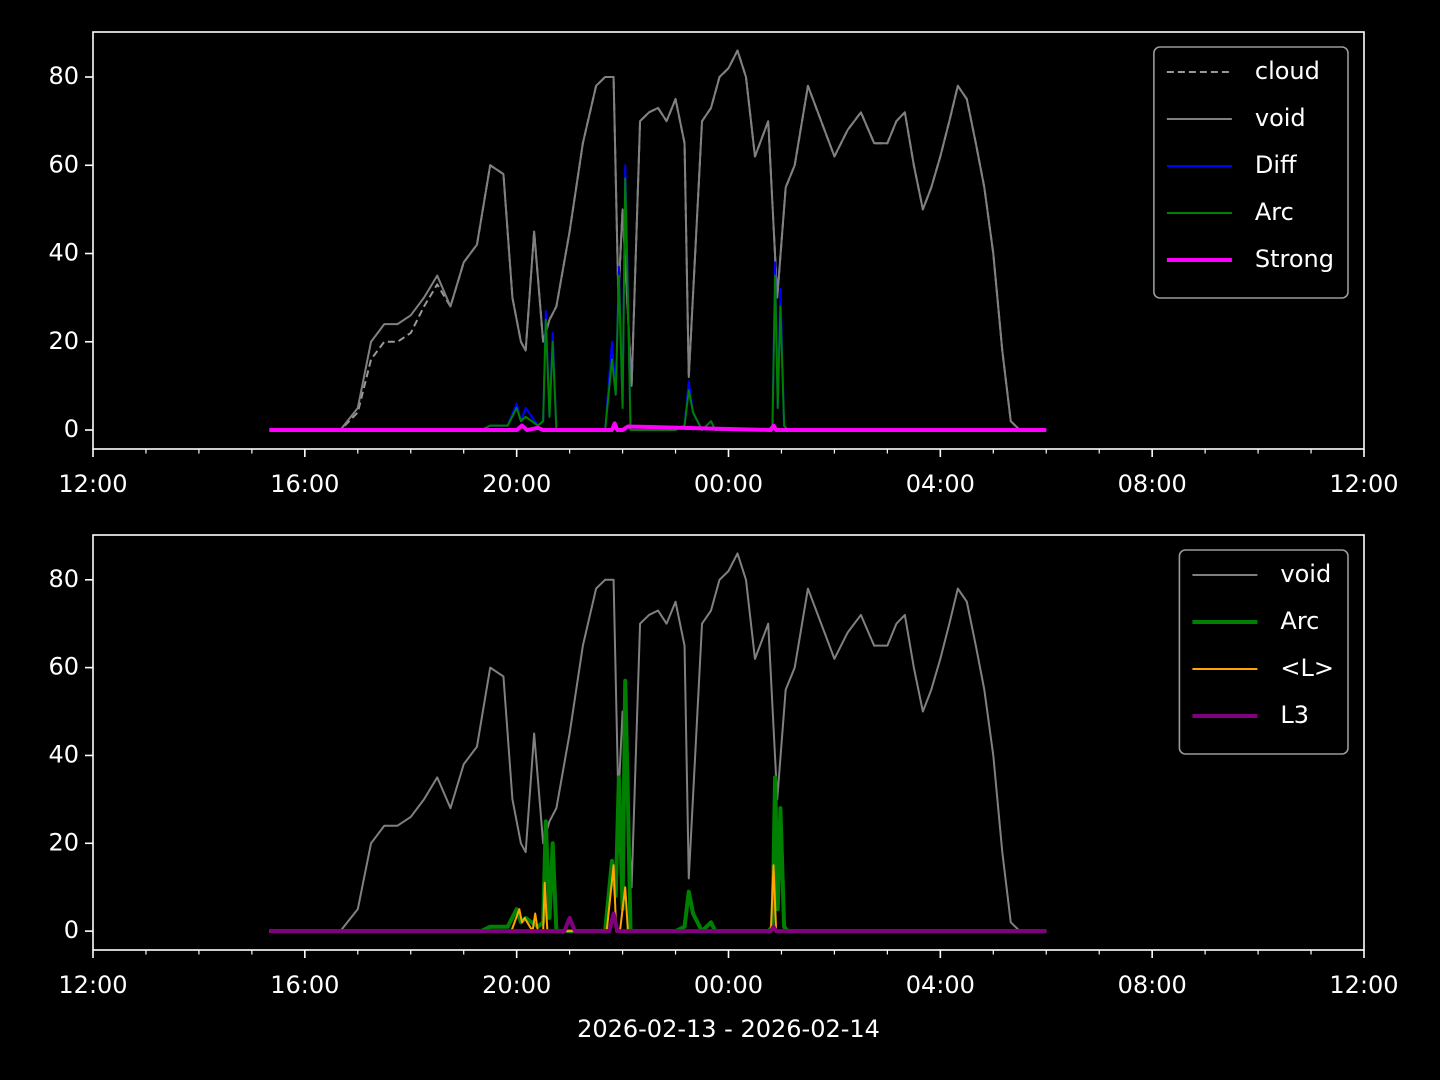  I want to click on legend-label: Diff, so click(1276, 165).